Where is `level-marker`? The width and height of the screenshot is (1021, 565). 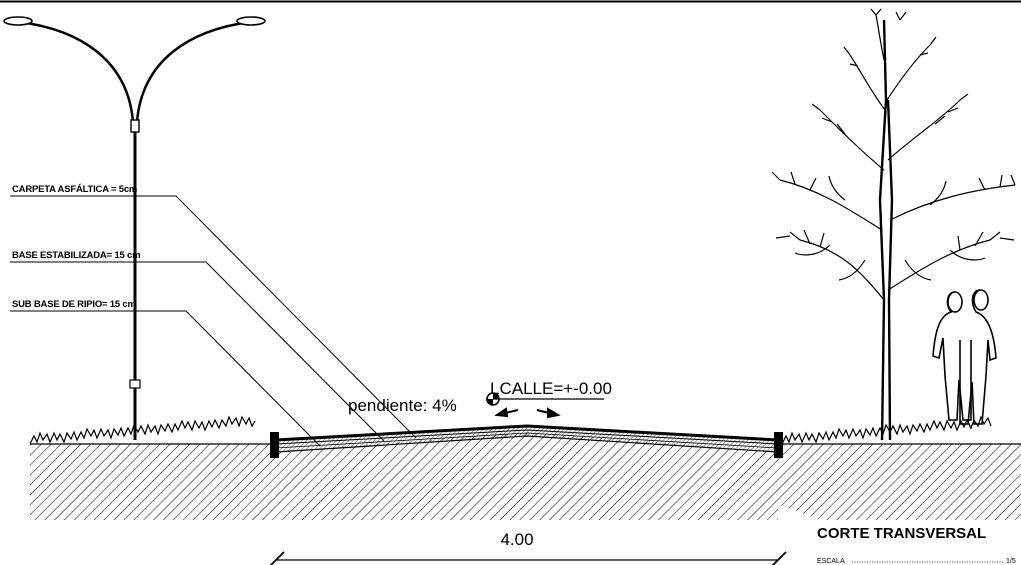
level-marker is located at coordinates (545, 399).